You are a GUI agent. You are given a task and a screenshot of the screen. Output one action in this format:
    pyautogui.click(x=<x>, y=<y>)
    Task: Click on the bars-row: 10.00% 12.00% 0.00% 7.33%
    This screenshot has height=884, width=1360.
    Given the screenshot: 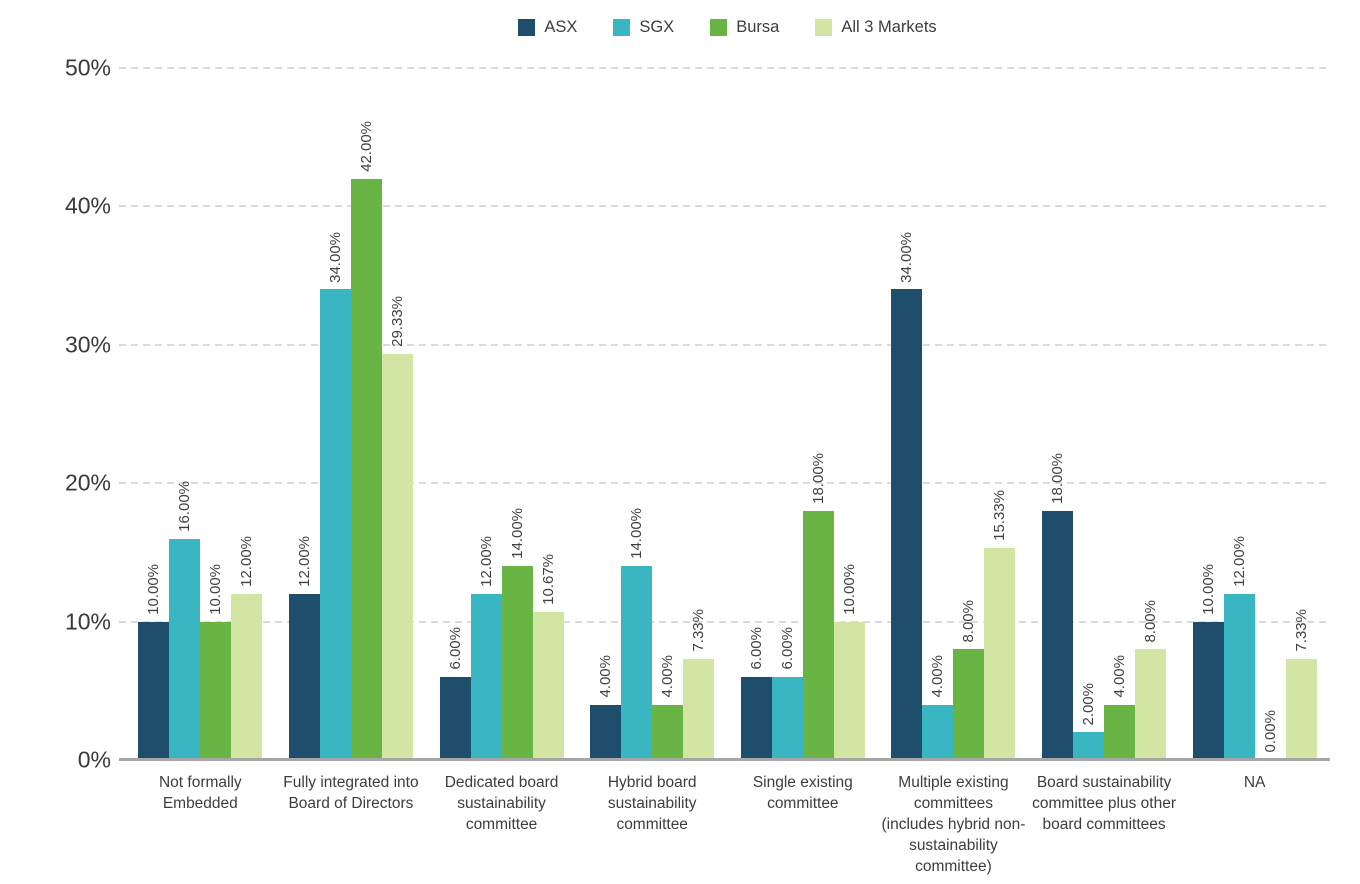 What is the action you would take?
    pyautogui.click(x=1254, y=414)
    